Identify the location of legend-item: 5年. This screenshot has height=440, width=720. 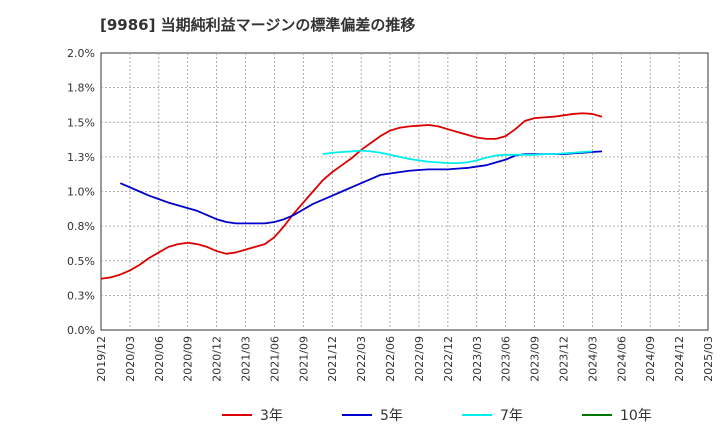
(372, 415).